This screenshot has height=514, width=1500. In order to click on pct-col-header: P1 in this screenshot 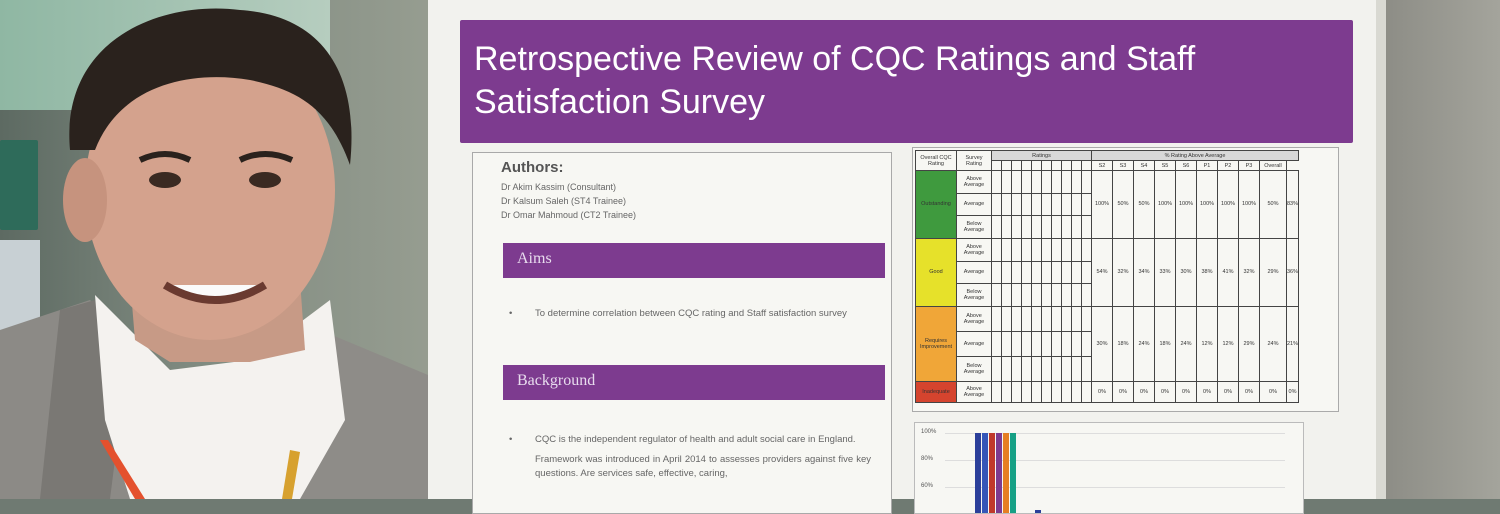, I will do `click(1207, 165)`.